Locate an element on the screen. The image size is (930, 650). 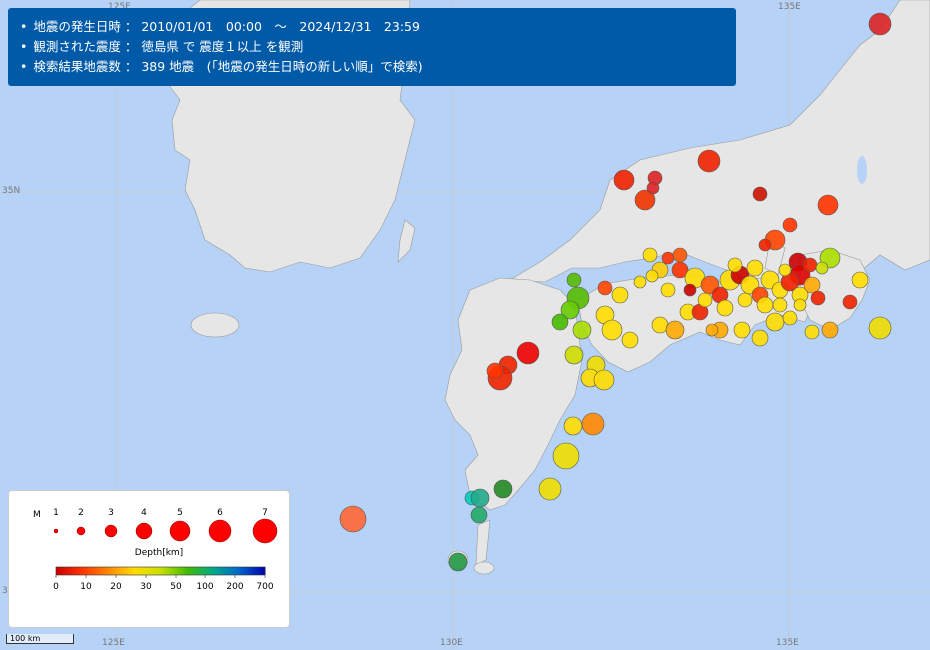
magnitude-label: 7 is located at coordinates (265, 513).